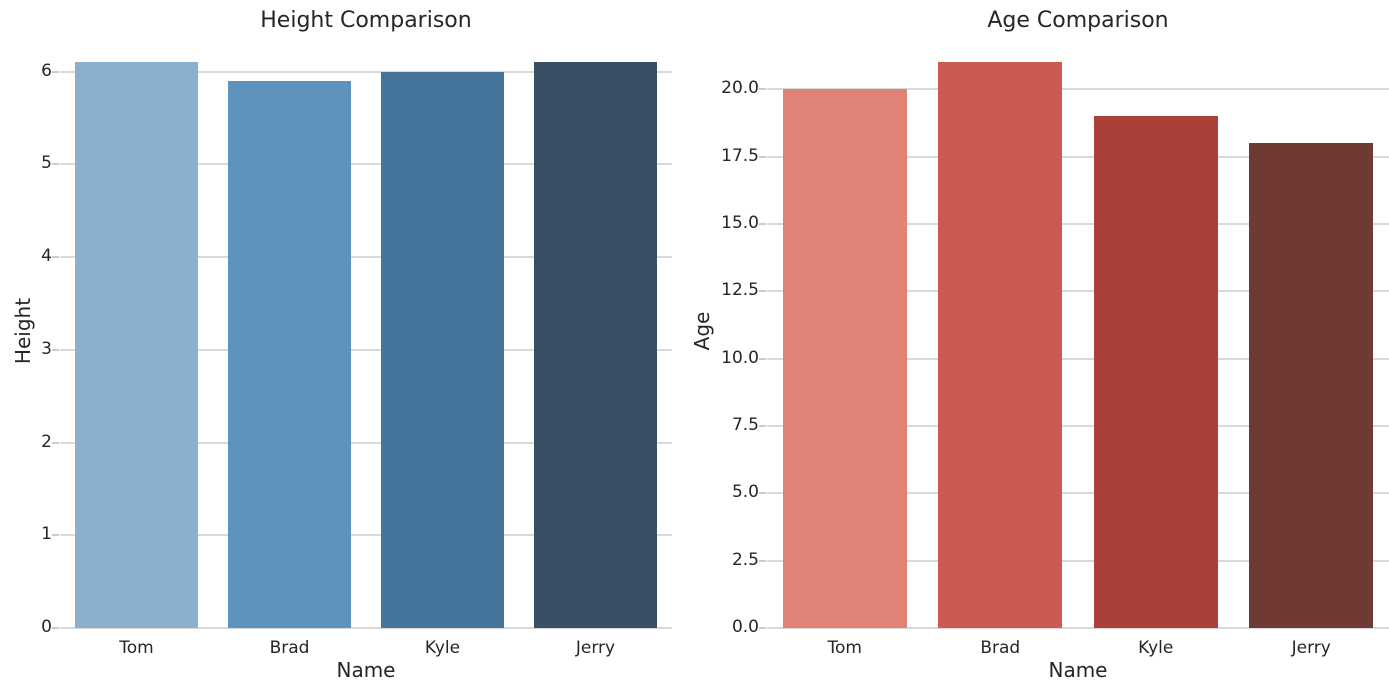 The image size is (1389, 690). Describe the element at coordinates (745, 492) in the screenshot. I see `y-tick-label: 5.0` at that location.